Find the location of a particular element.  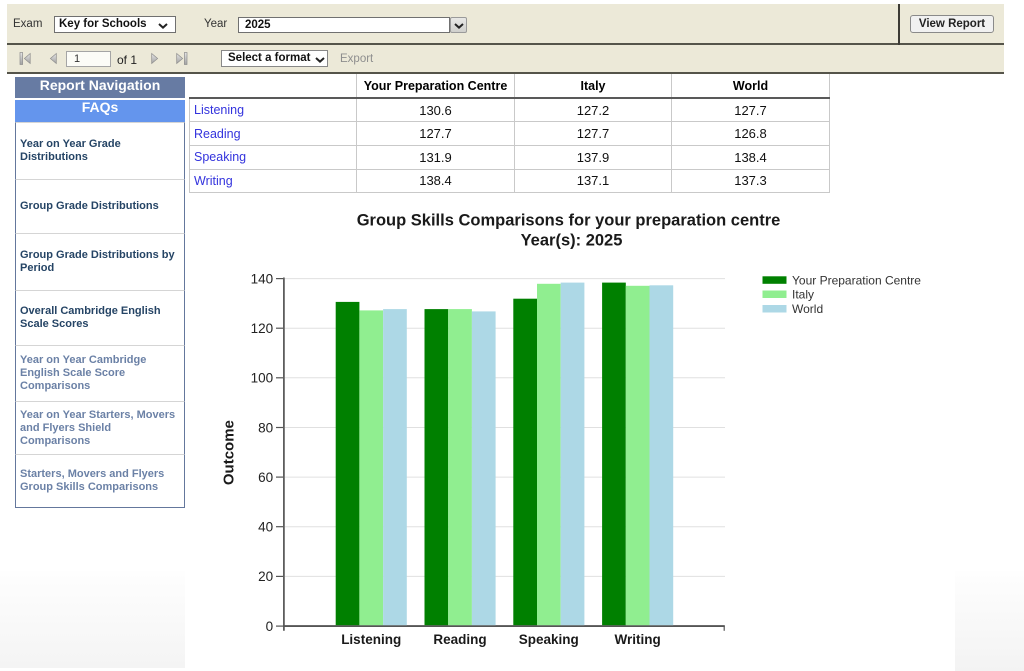

svg-text: 80 is located at coordinates (265, 427).